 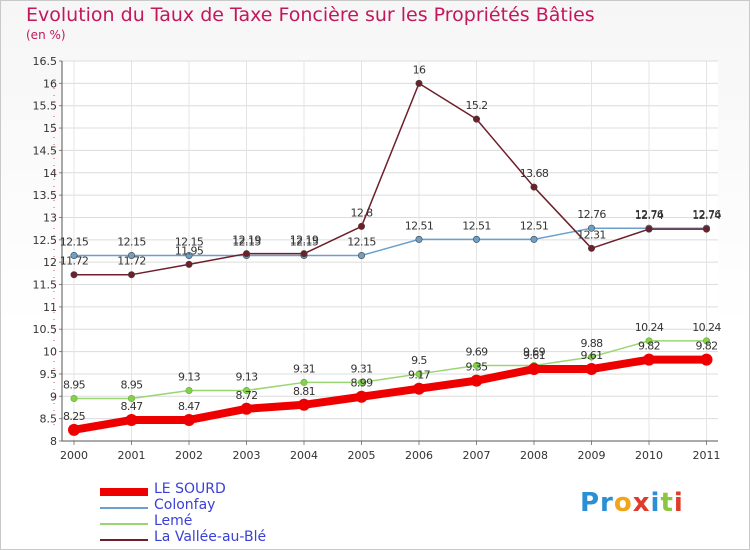 I want to click on data-label: 9.61, so click(x=591, y=355).